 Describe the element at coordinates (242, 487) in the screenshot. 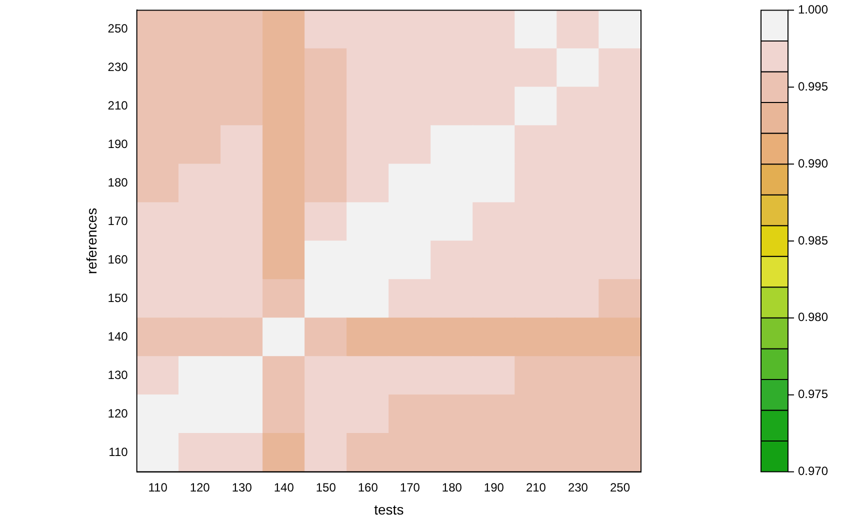

I see `x-tick-label: 130` at that location.